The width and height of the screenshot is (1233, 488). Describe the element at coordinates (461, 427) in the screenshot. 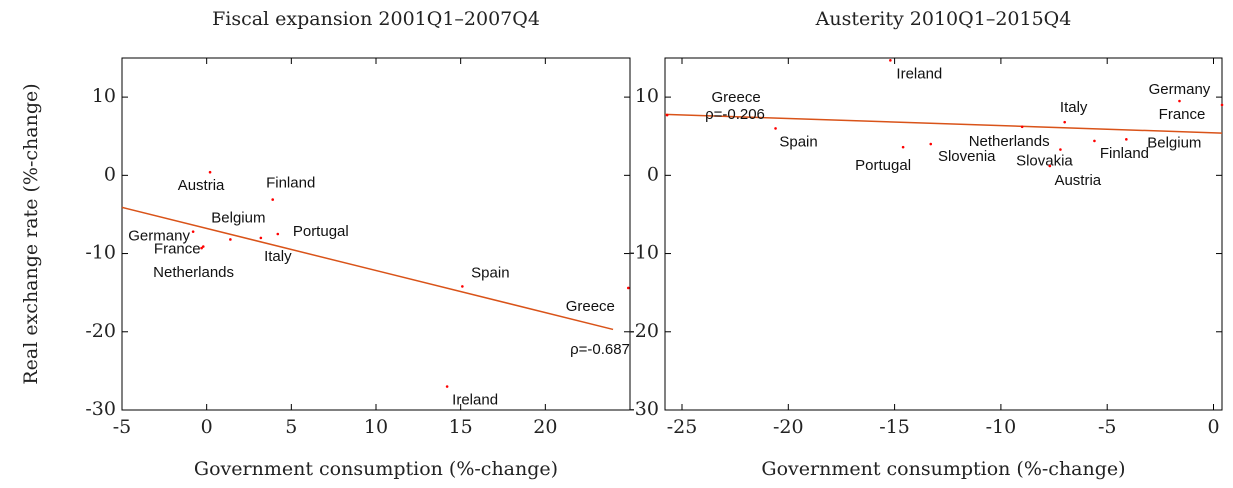

I see `x-tick-label: 15` at that location.